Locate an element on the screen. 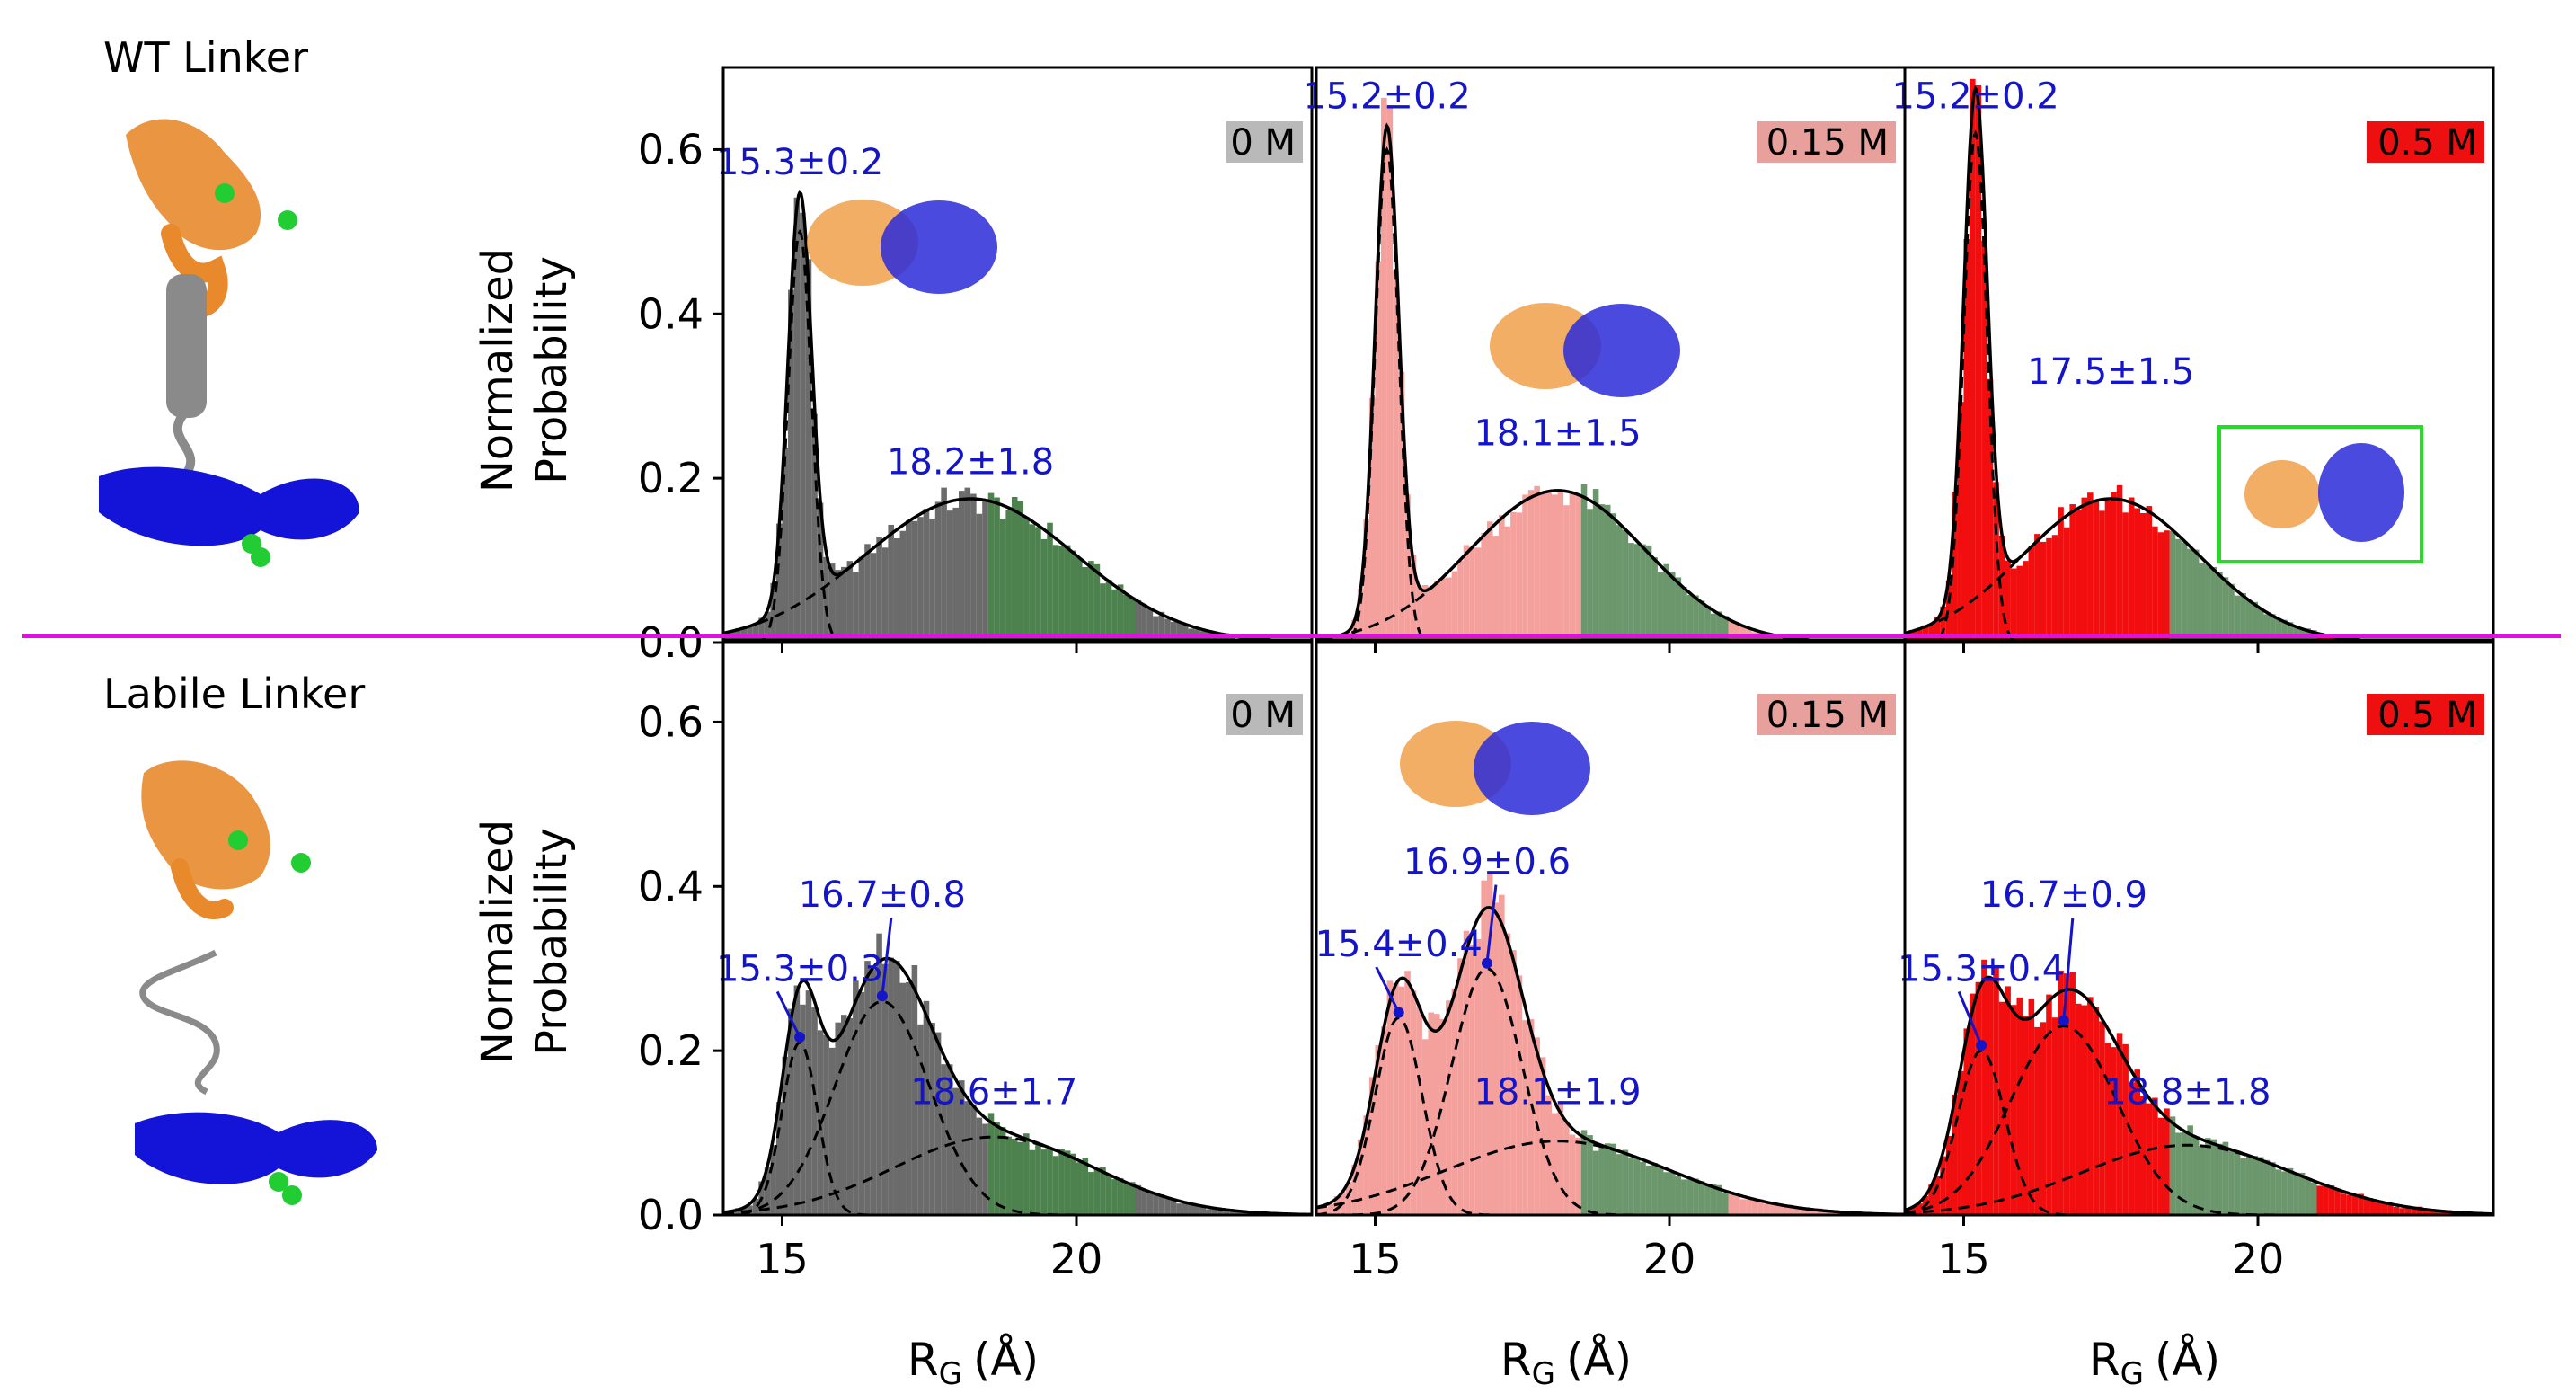 This screenshot has width=2576, height=1393. x-tick-label: 20 is located at coordinates (1669, 1259).